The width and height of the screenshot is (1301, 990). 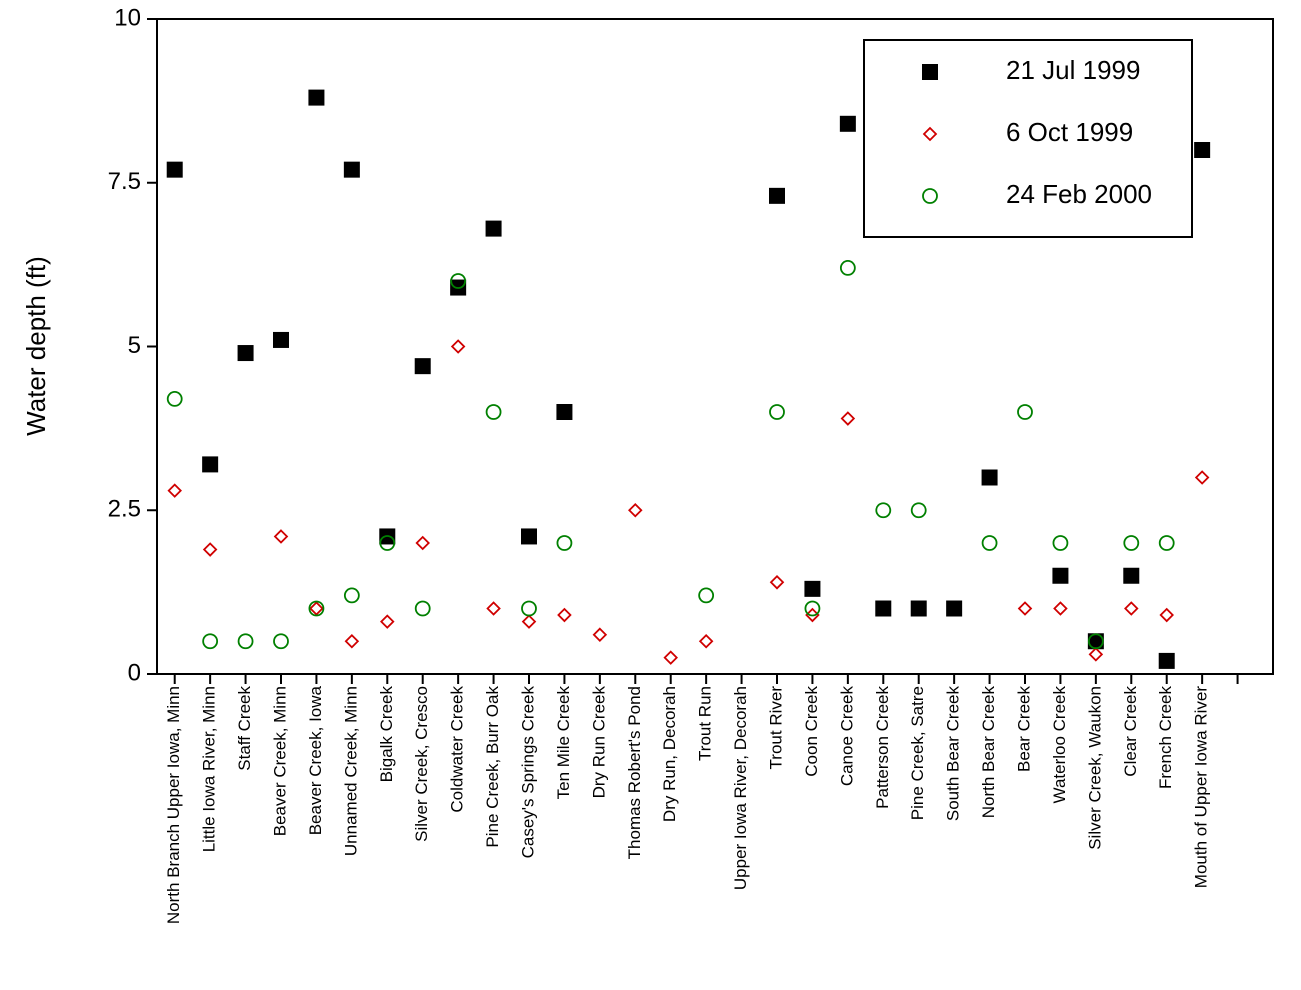 What do you see at coordinates (173, 805) in the screenshot?
I see `x-tick-label: North Branch Upper Iowa, Minn` at bounding box center [173, 805].